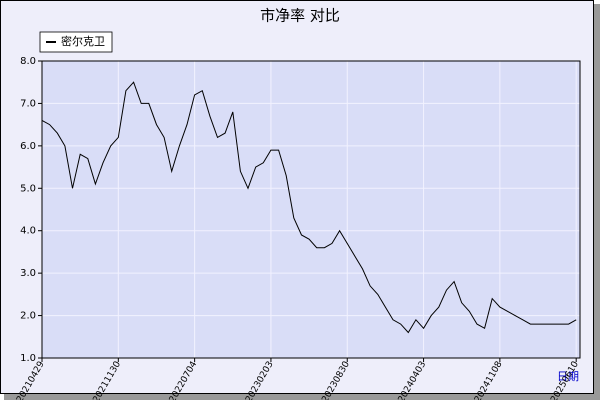 The image size is (600, 400). Describe the element at coordinates (28, 188) in the screenshot. I see `y-tick-label: 5.0` at that location.